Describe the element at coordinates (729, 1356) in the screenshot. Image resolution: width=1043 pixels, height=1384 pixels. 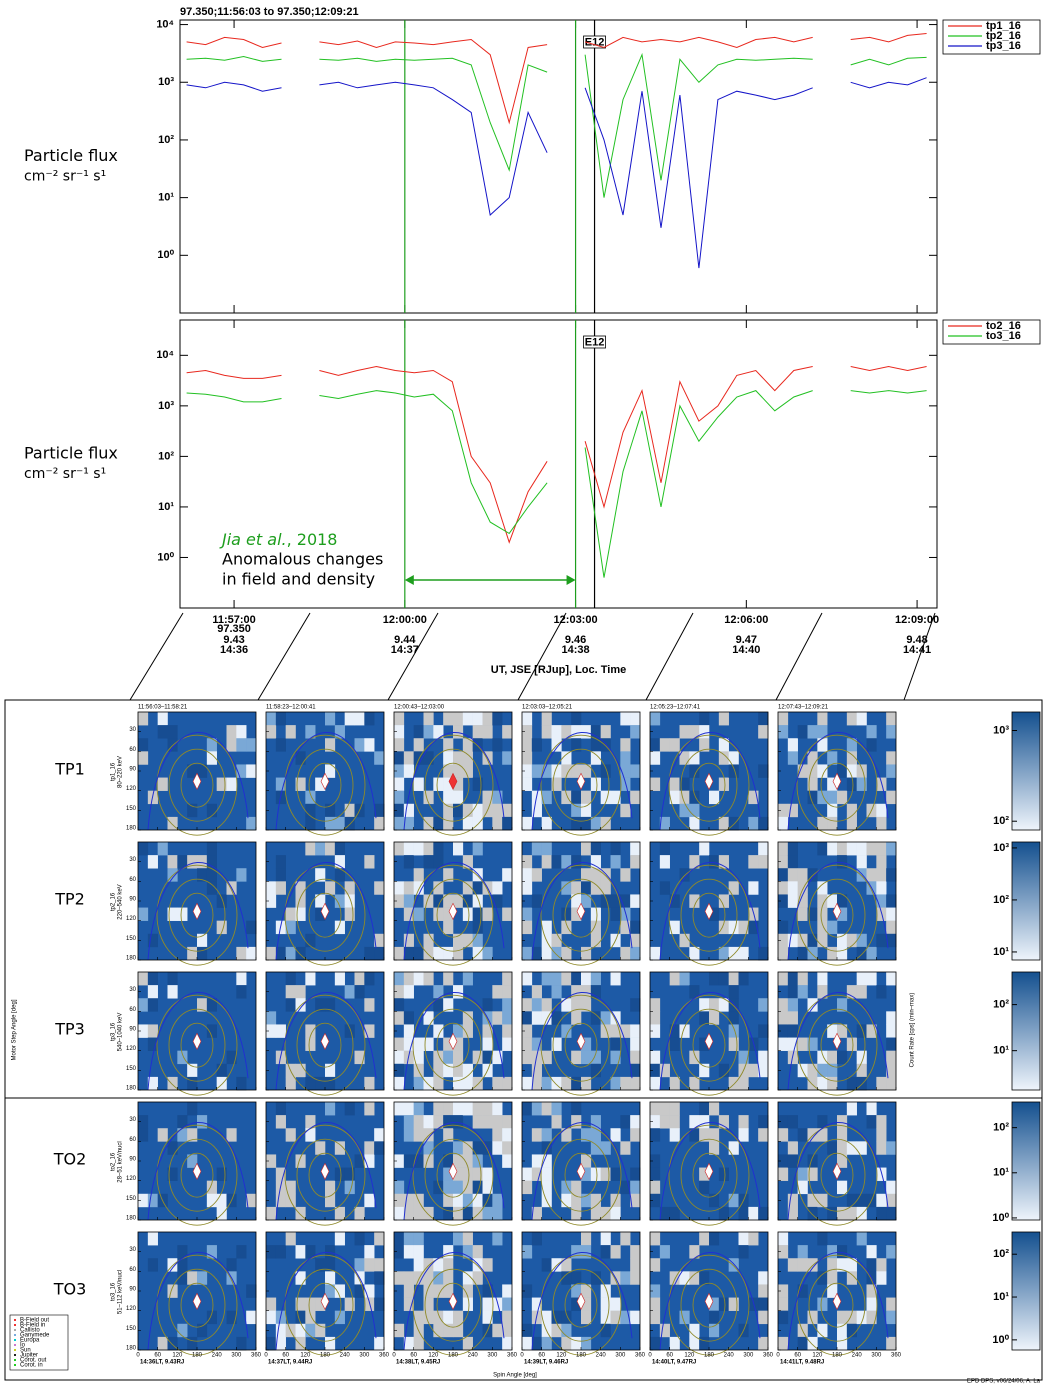
I see `pitch-x-tick-label: 240` at that location.